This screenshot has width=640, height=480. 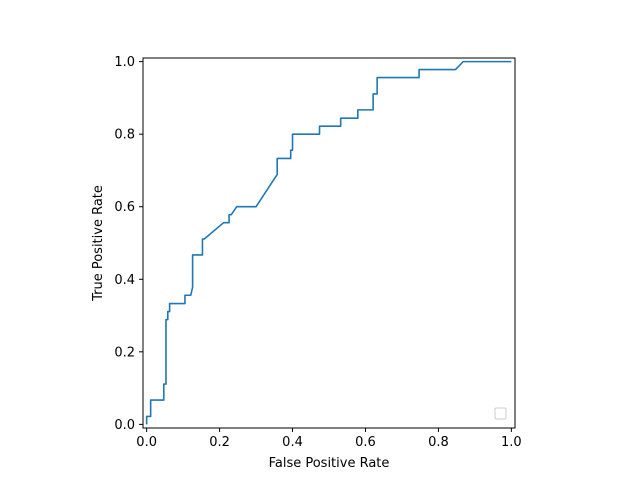 I want to click on x-tick-label: 0.4, so click(x=292, y=442).